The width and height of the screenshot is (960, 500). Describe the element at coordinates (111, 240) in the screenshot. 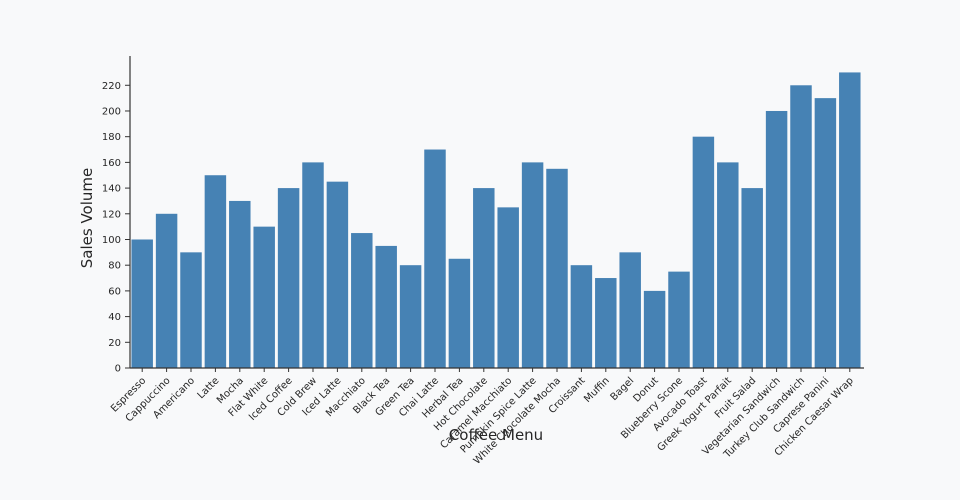

I see `y-tick-label: 100` at that location.